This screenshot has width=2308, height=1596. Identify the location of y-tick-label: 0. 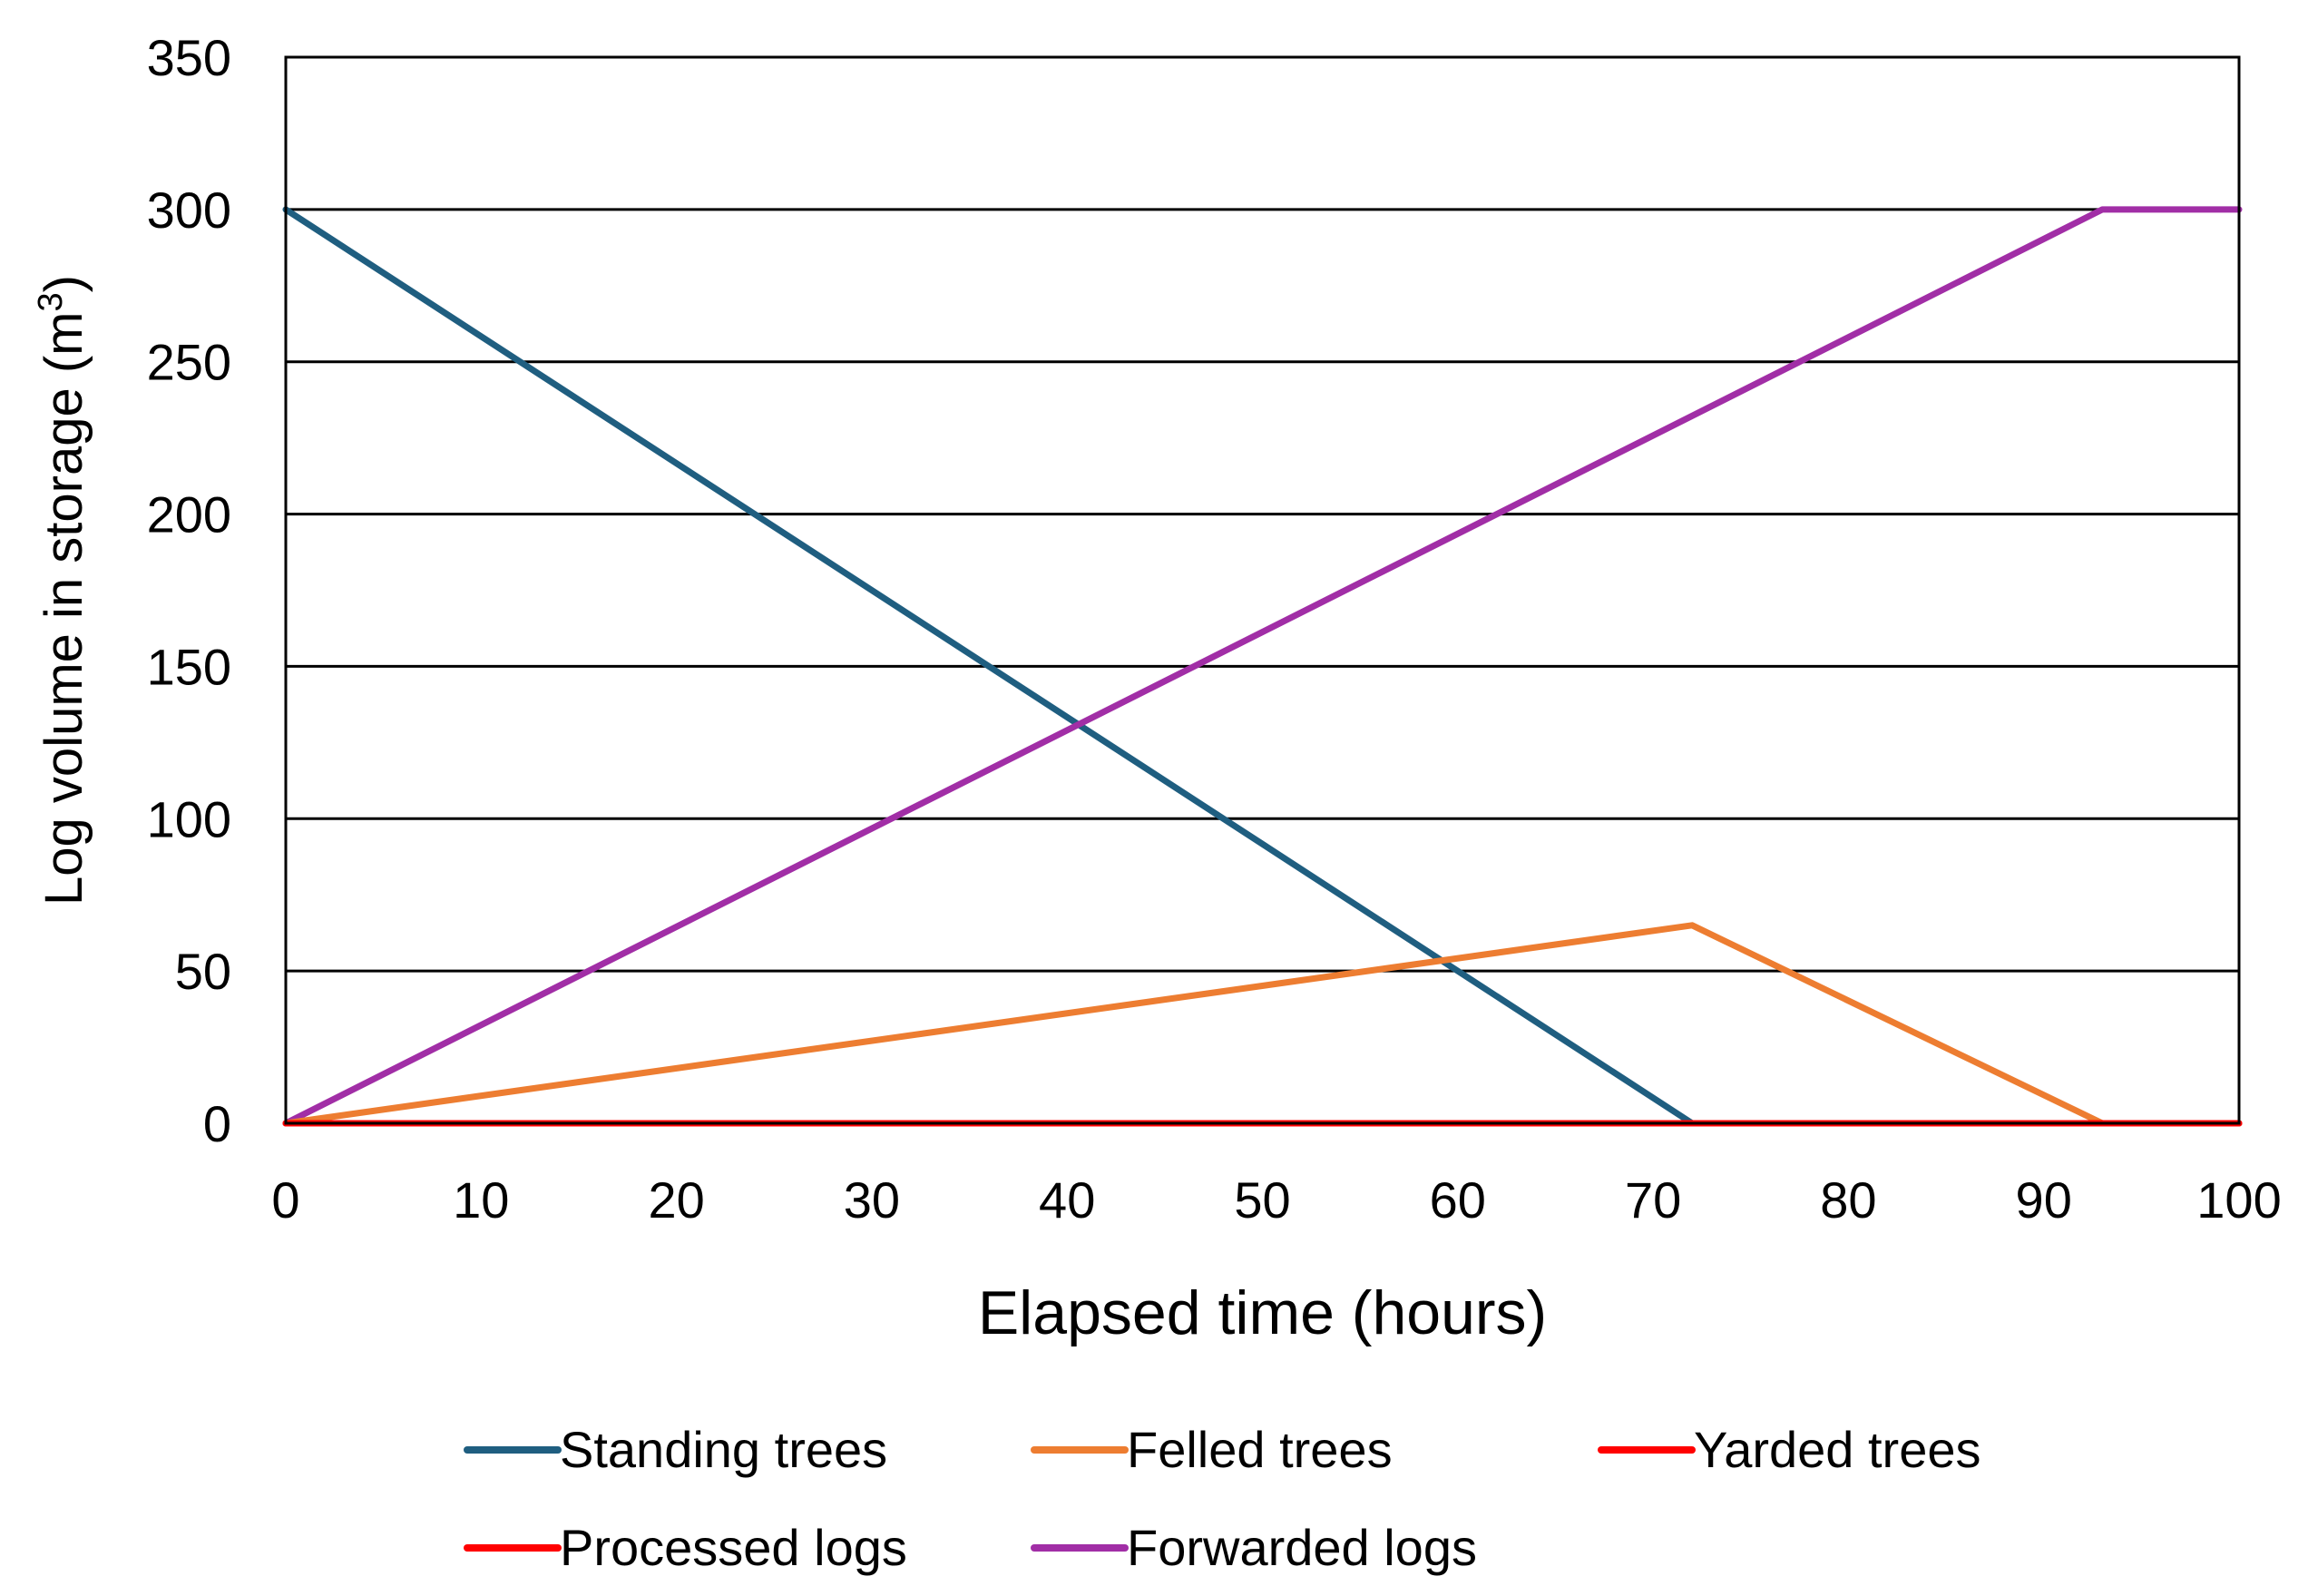
(217, 1123).